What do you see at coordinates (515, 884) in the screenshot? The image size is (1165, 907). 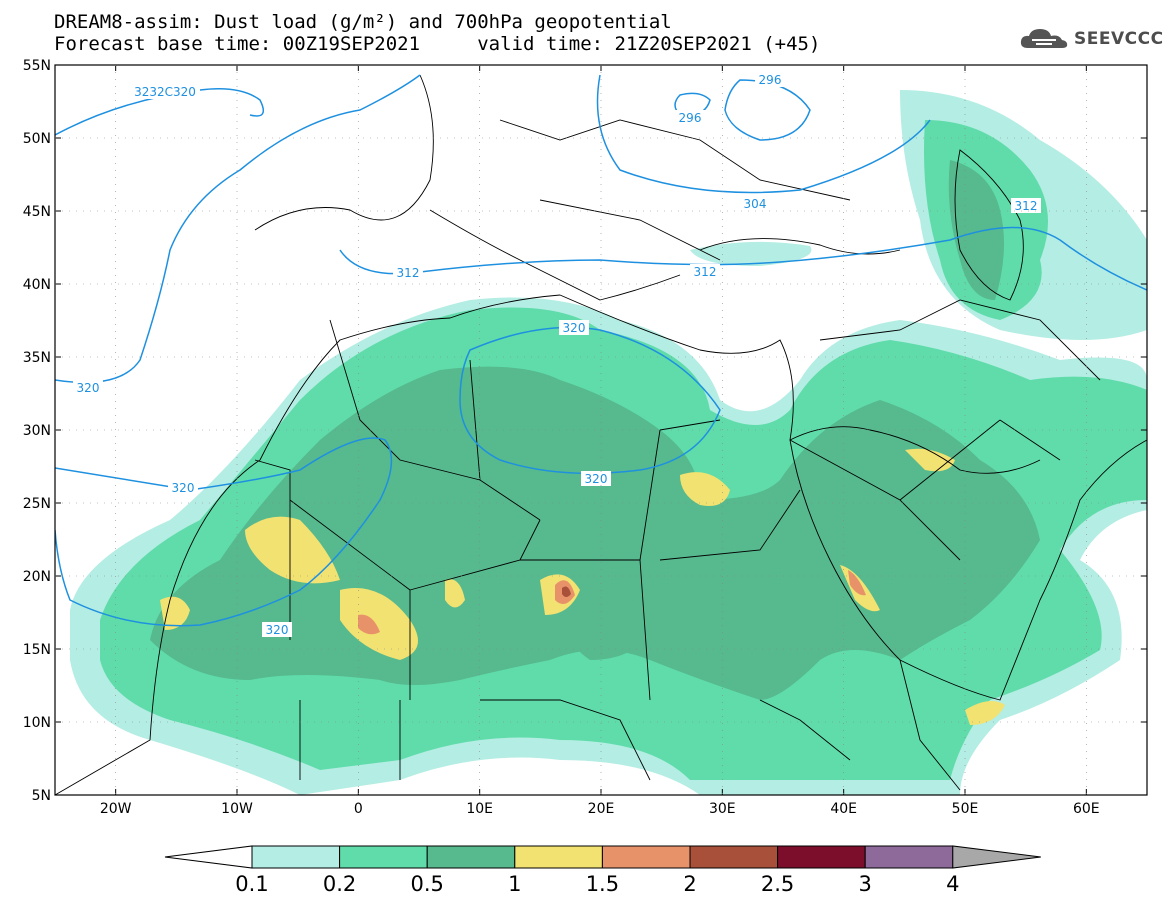 I see `colorbar-label: 1` at bounding box center [515, 884].